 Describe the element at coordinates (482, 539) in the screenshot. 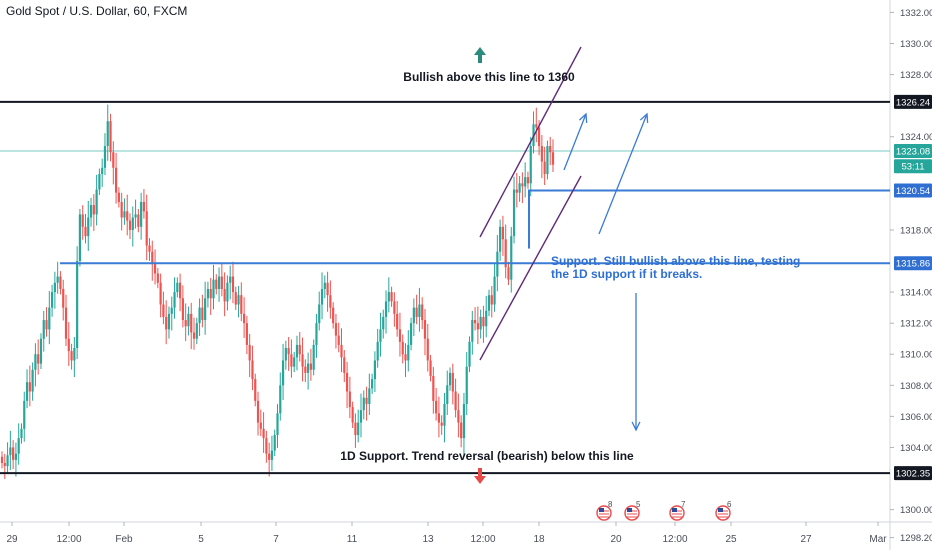

I see `x-tick-label: 12:00` at that location.